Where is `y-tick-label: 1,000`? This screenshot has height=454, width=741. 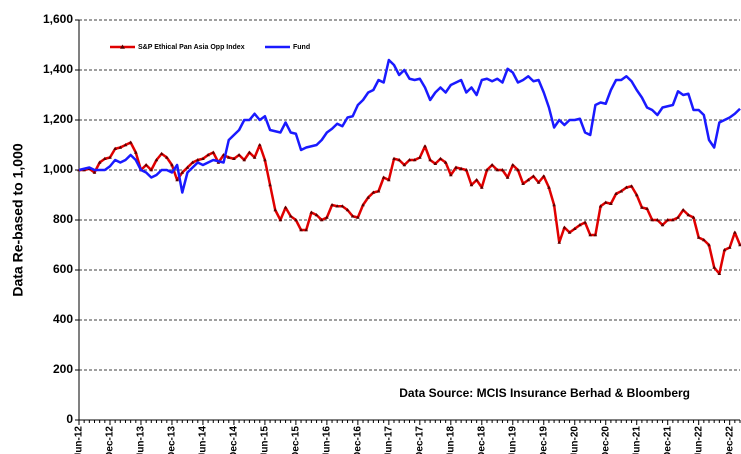 y-tick-label: 1,000 is located at coordinates (58, 169).